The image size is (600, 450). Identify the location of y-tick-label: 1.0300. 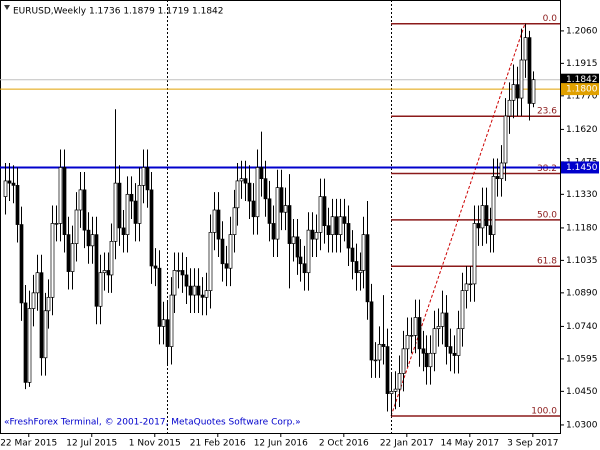
(582, 425).